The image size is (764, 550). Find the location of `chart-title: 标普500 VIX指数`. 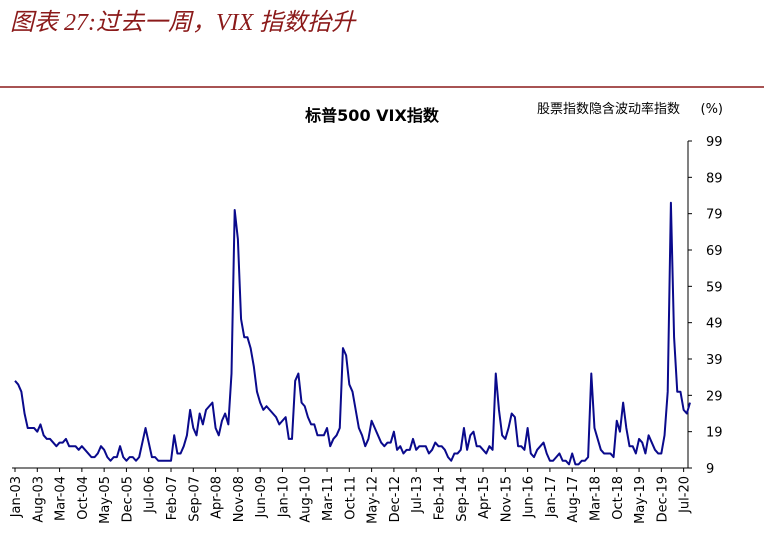

chart-title: 标普500 VIX指数 is located at coordinates (372, 115).